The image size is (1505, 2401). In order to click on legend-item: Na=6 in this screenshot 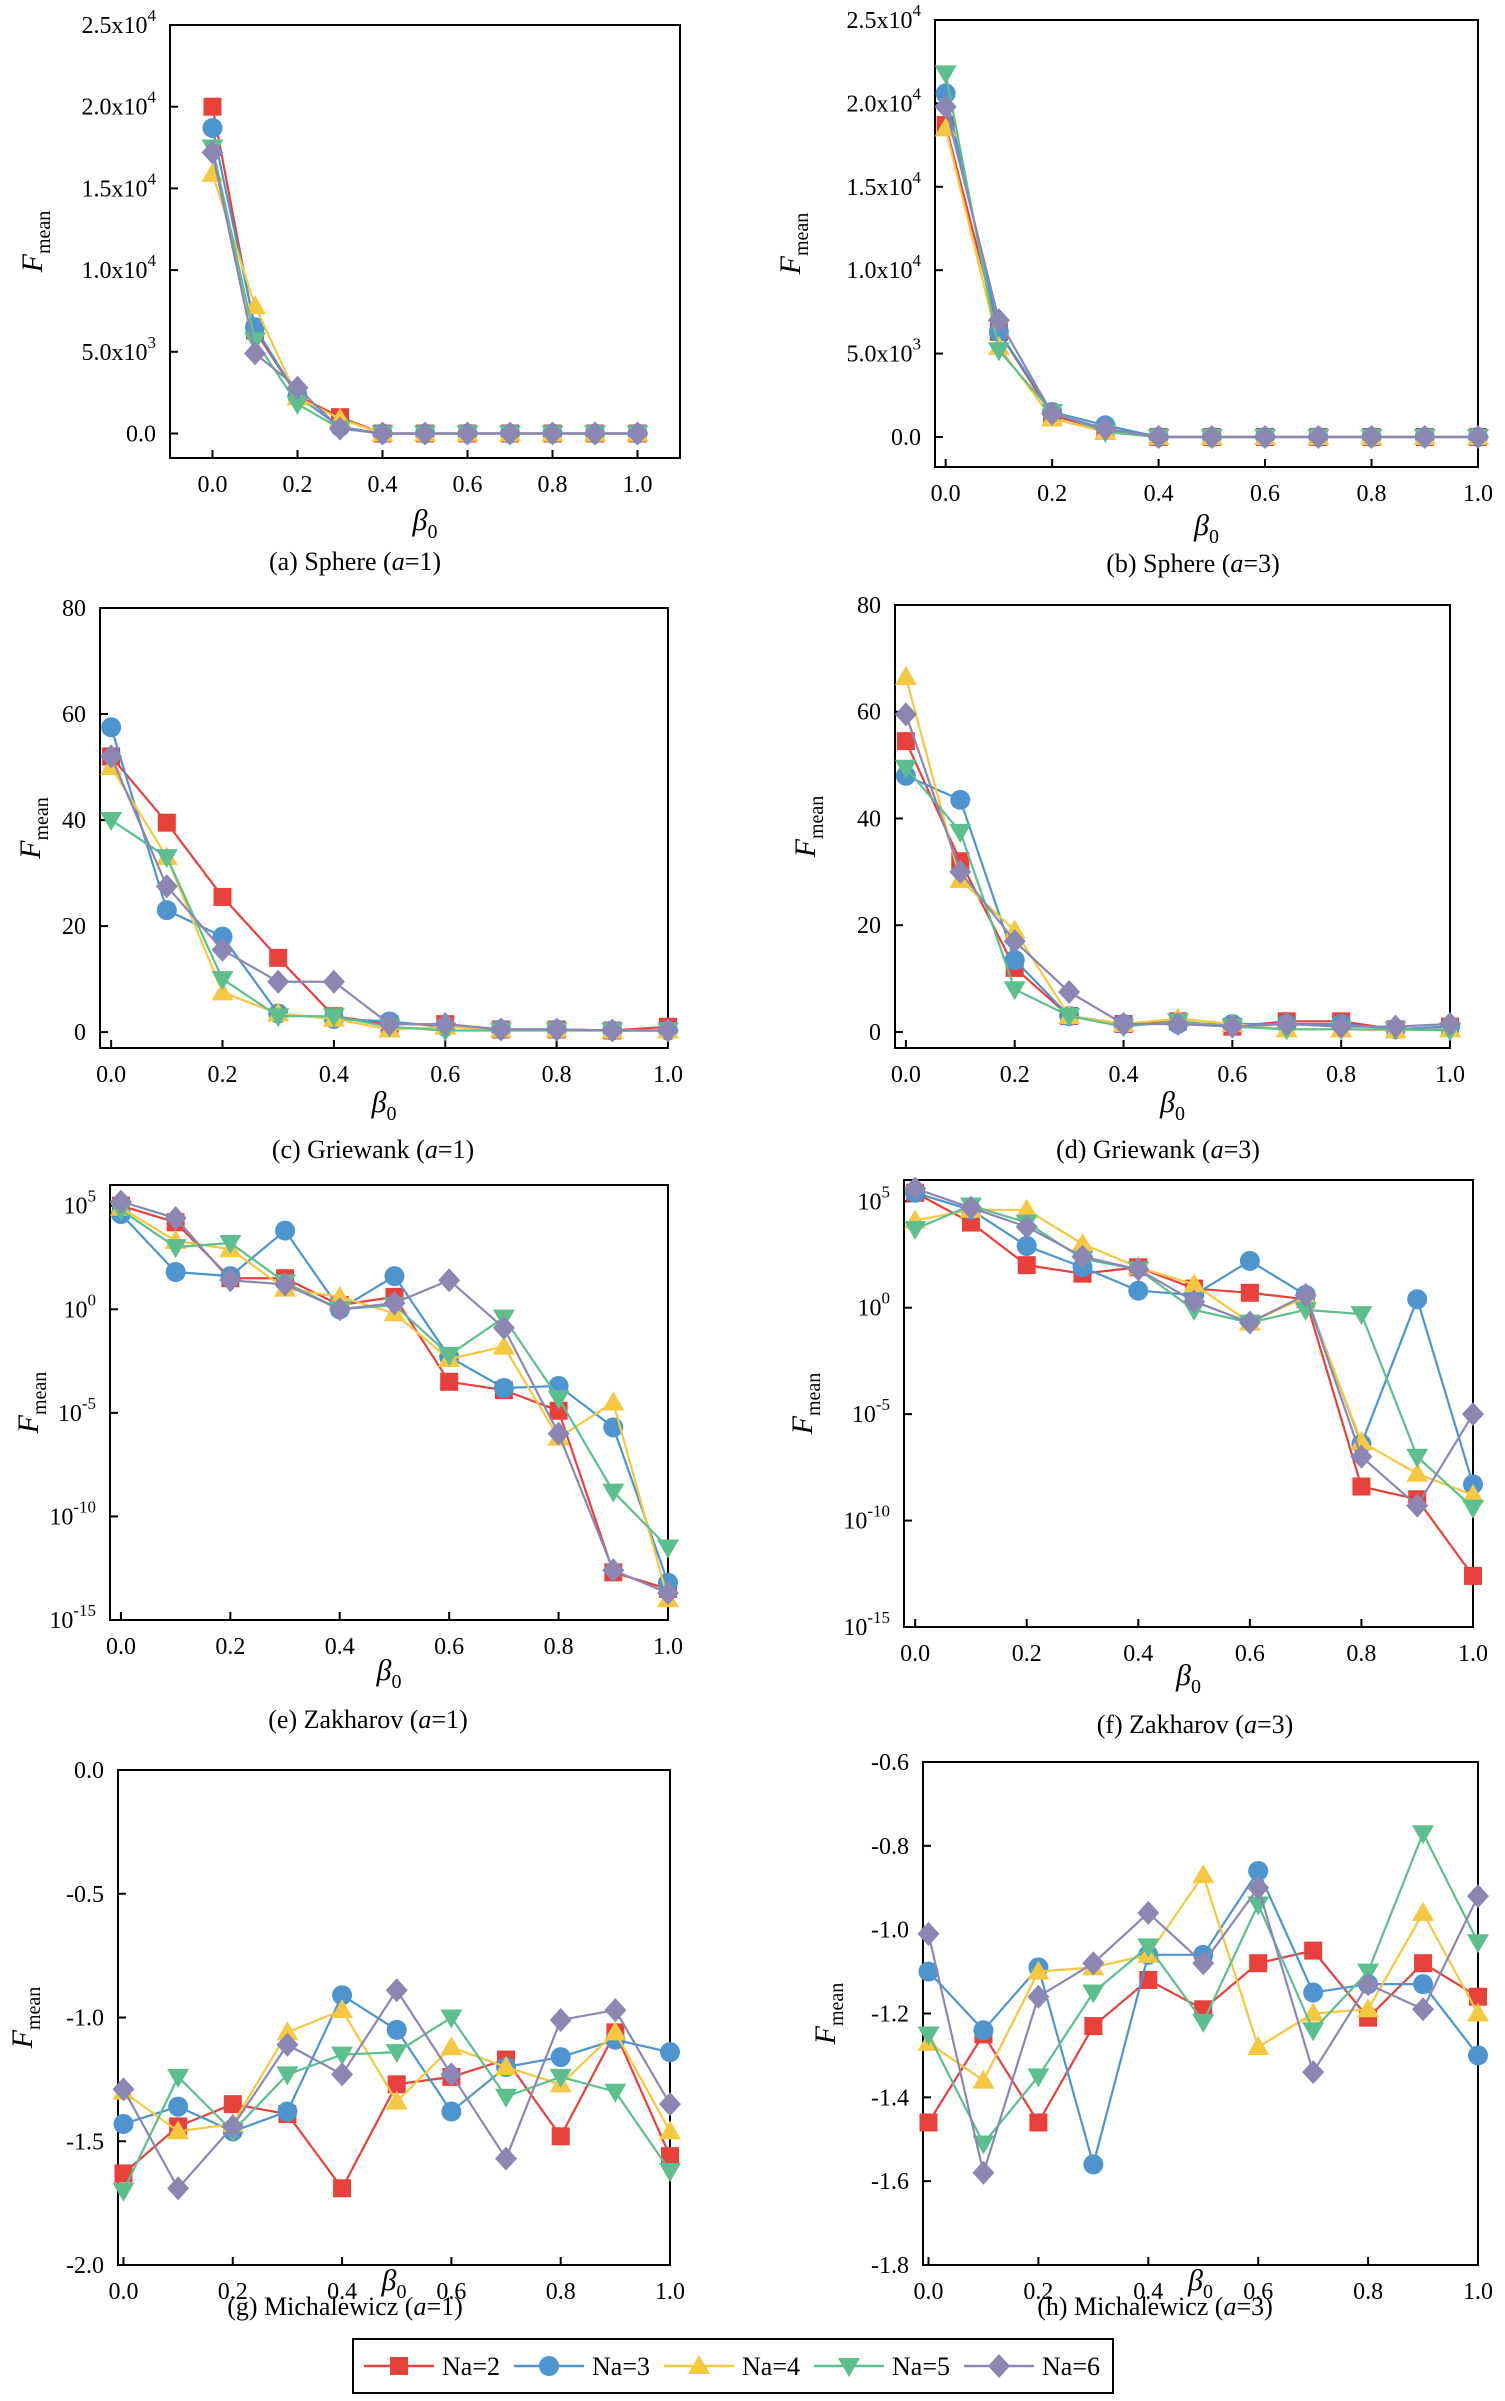, I will do `click(1032, 2366)`.